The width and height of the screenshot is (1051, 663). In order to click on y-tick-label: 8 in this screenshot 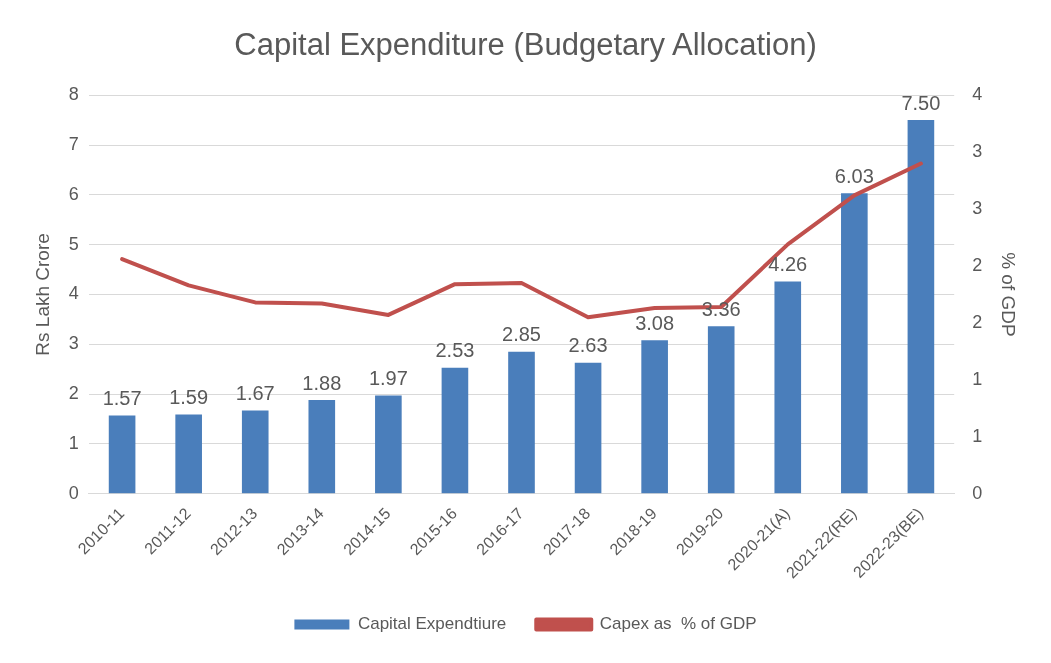, I will do `click(73, 94)`.